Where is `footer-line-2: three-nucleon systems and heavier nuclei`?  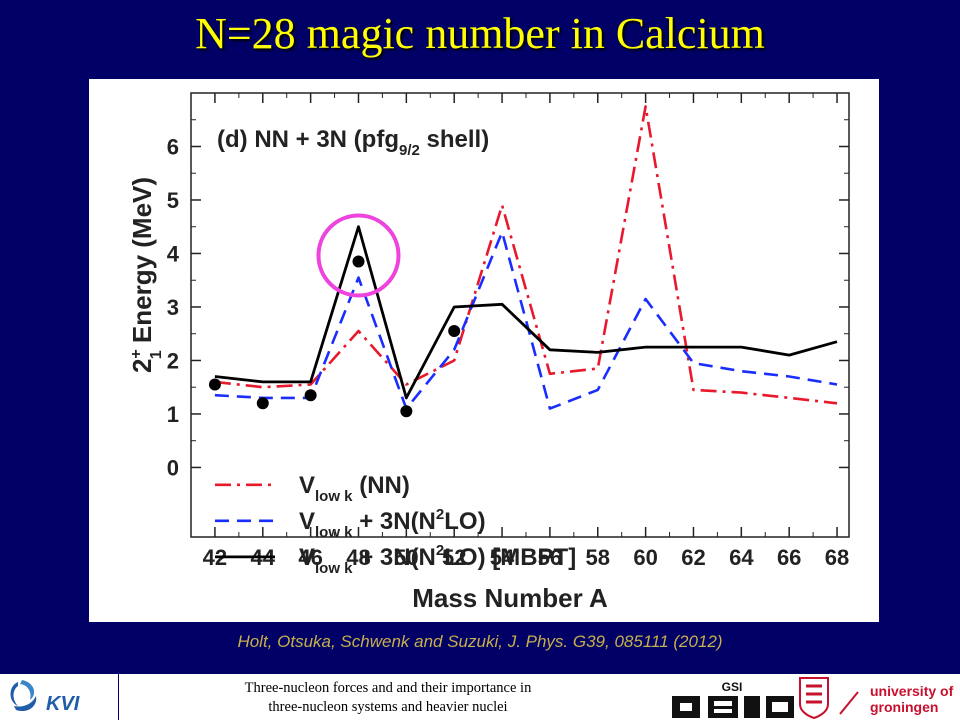
footer-line-2: three-nucleon systems and heavier nuclei is located at coordinates (388, 707).